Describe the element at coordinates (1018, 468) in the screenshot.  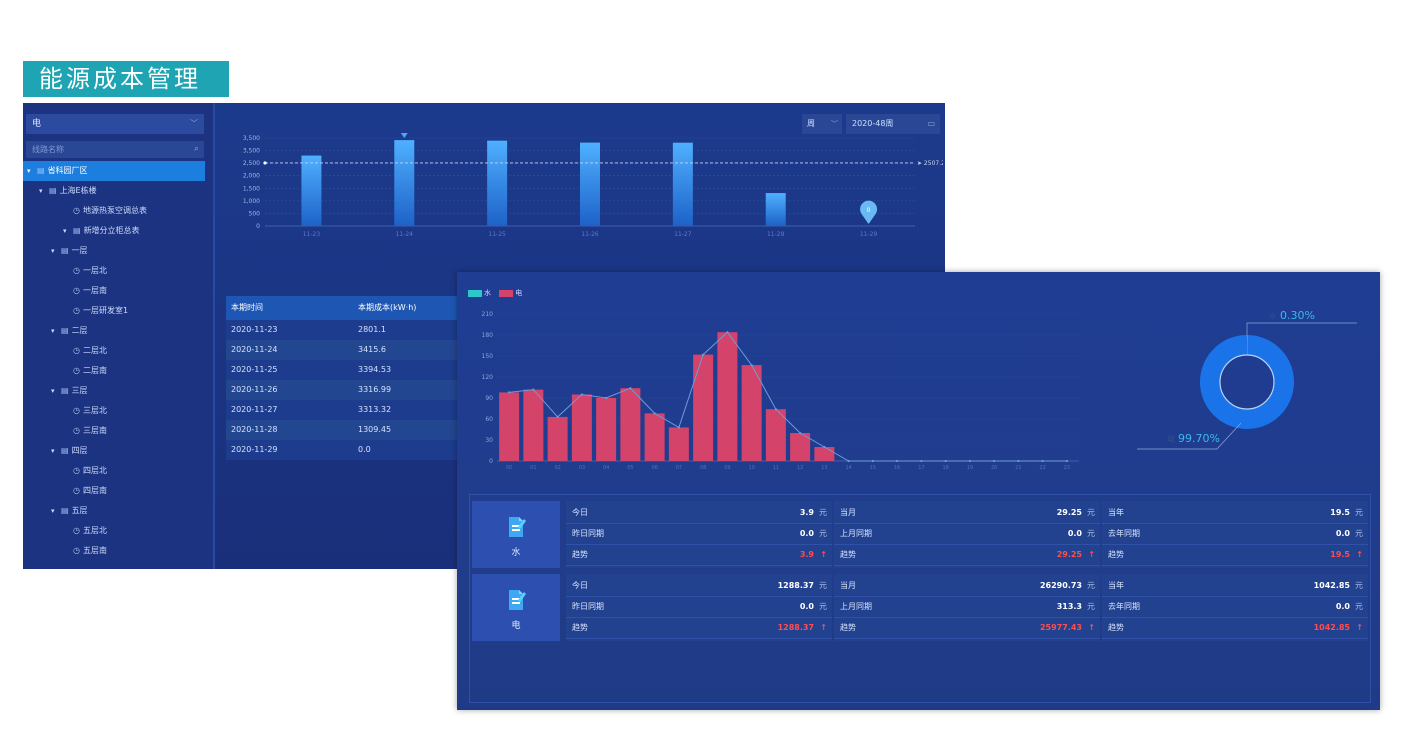
I see `x-tick-label: 21` at that location.